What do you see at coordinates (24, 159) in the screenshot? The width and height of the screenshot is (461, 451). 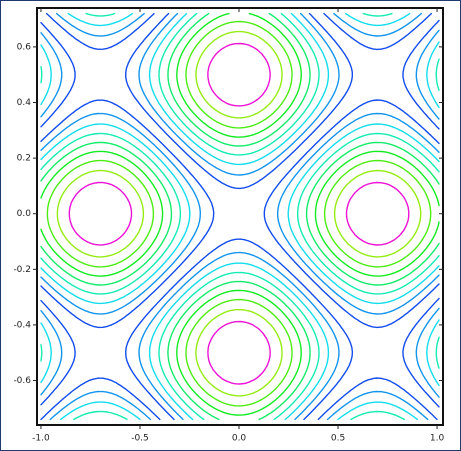 I see `y-tick-label: 0.2` at bounding box center [24, 159].